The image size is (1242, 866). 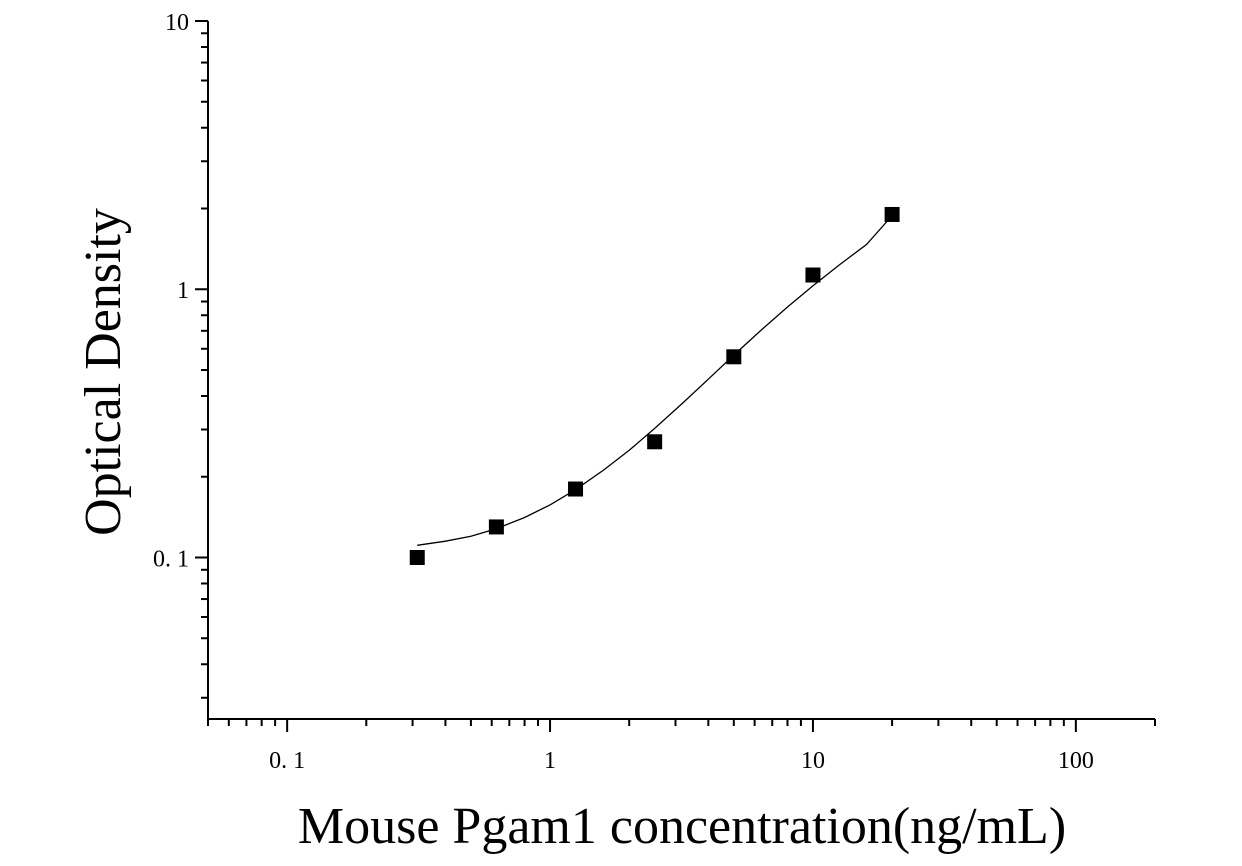 I want to click on x-tick-label: 10, so click(x=813, y=761).